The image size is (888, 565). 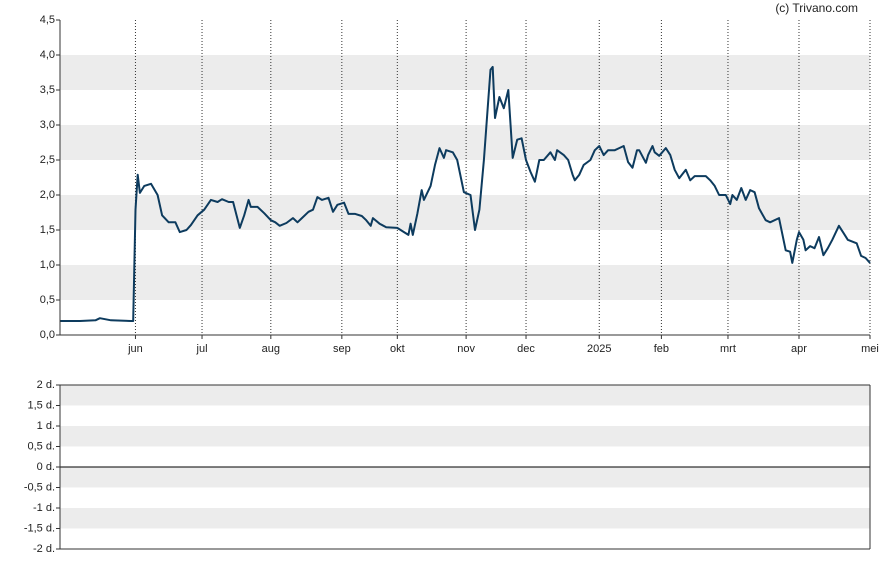 I want to click on x-tick-label: okt, so click(x=397, y=349).